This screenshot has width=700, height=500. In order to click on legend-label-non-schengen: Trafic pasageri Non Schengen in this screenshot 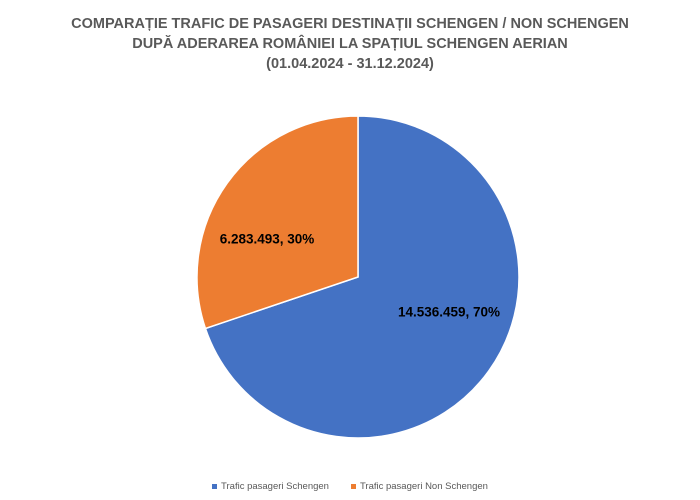, I will do `click(423, 486)`.